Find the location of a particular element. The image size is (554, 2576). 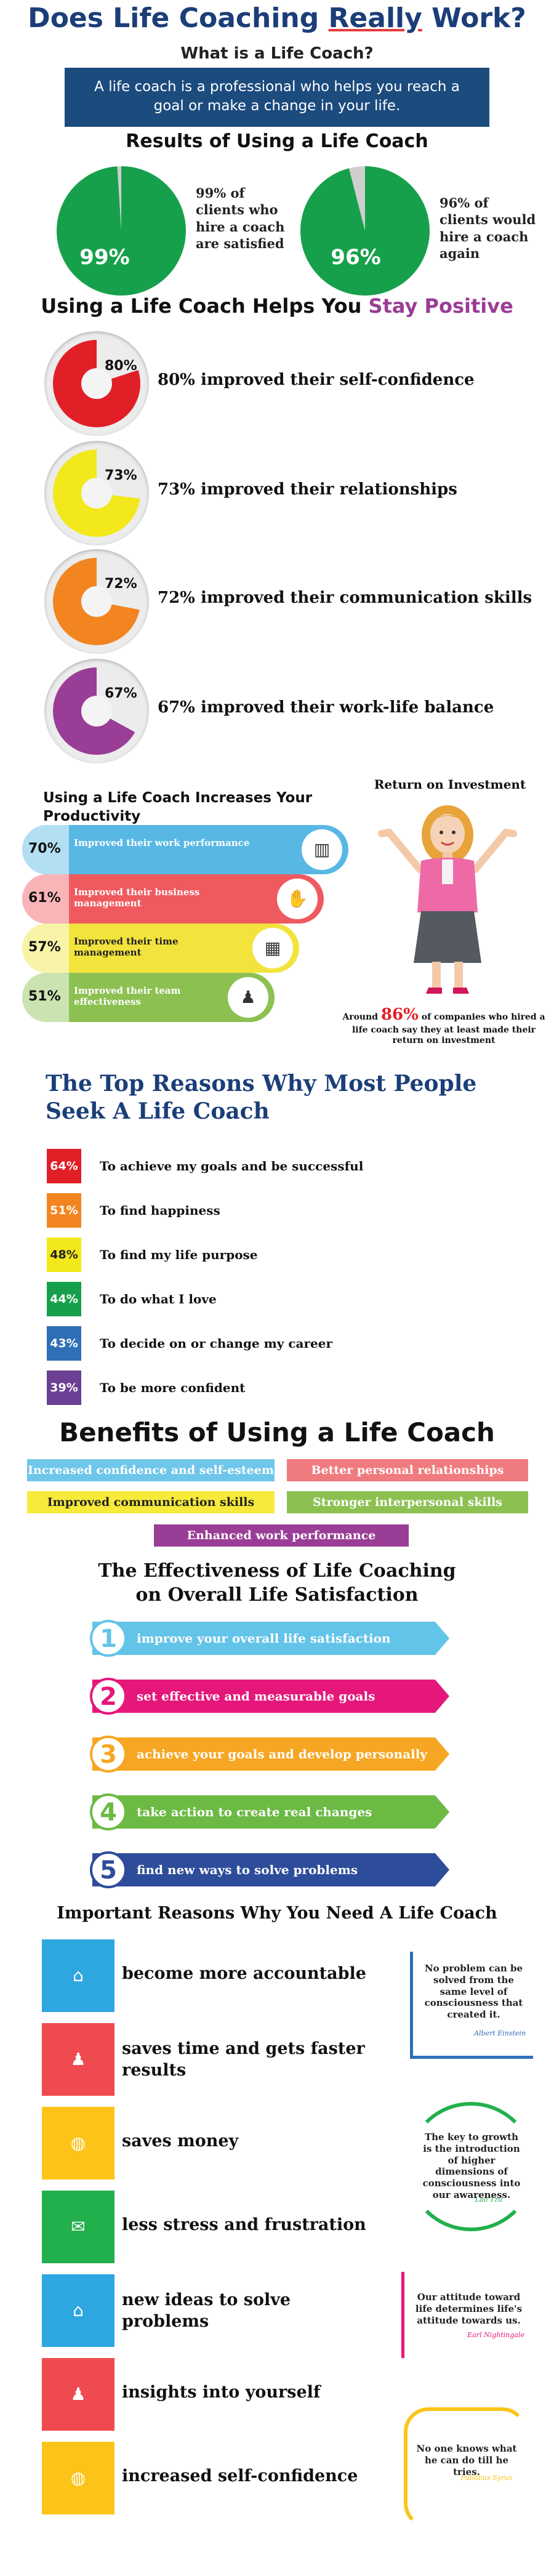

productivity-pct: 70% is located at coordinates (44, 848).